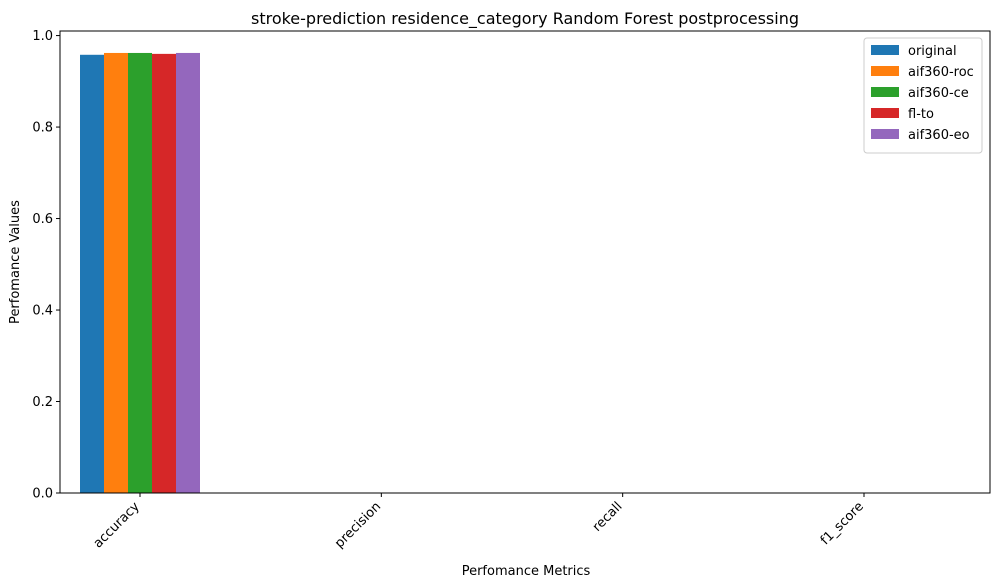 The height and width of the screenshot is (587, 1001). What do you see at coordinates (42, 402) in the screenshot?
I see `y-tick-label: 0.2` at bounding box center [42, 402].